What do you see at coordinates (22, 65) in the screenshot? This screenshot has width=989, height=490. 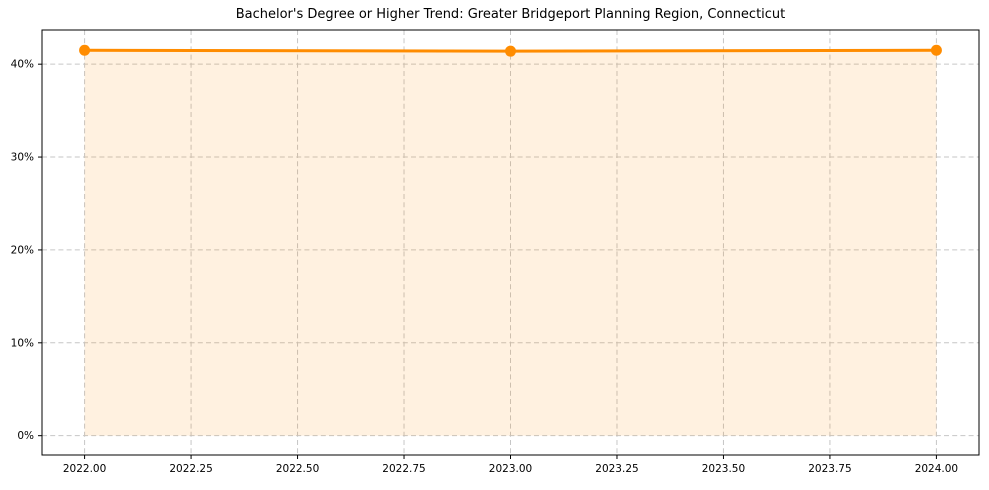 I see `y-tick-label: 40%` at bounding box center [22, 65].